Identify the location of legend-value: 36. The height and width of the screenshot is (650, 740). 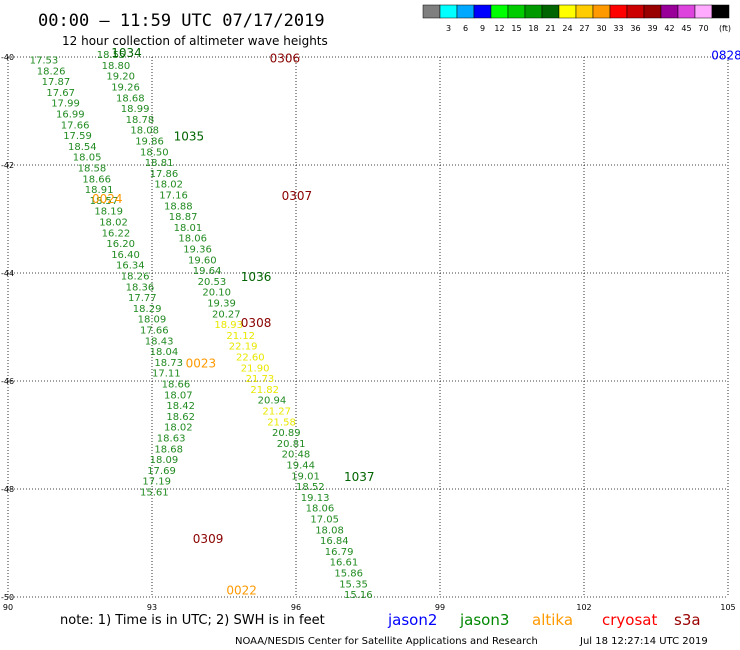
(635, 28).